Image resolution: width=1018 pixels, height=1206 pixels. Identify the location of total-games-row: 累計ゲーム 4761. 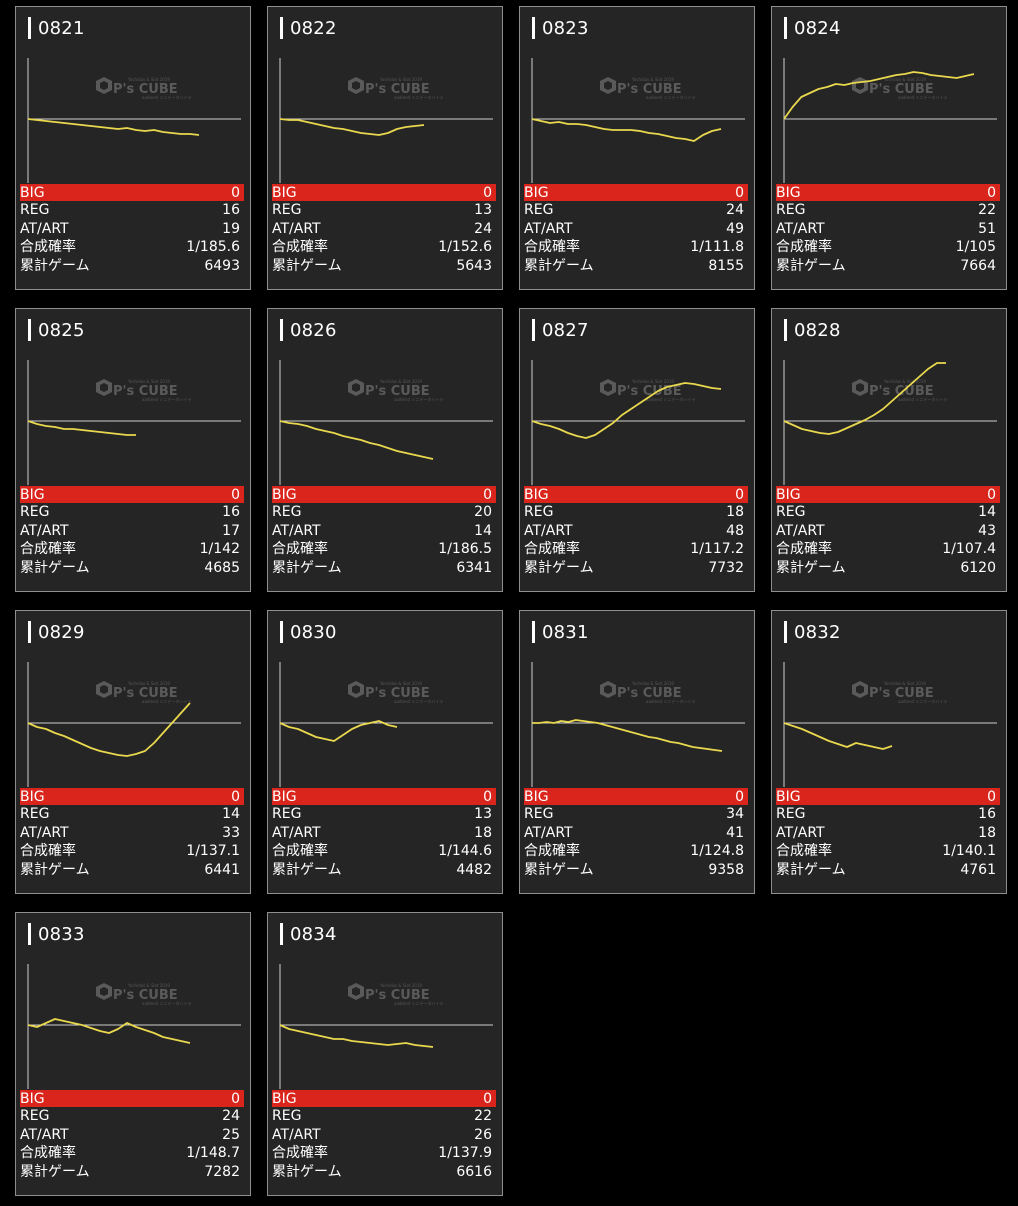
(888, 870).